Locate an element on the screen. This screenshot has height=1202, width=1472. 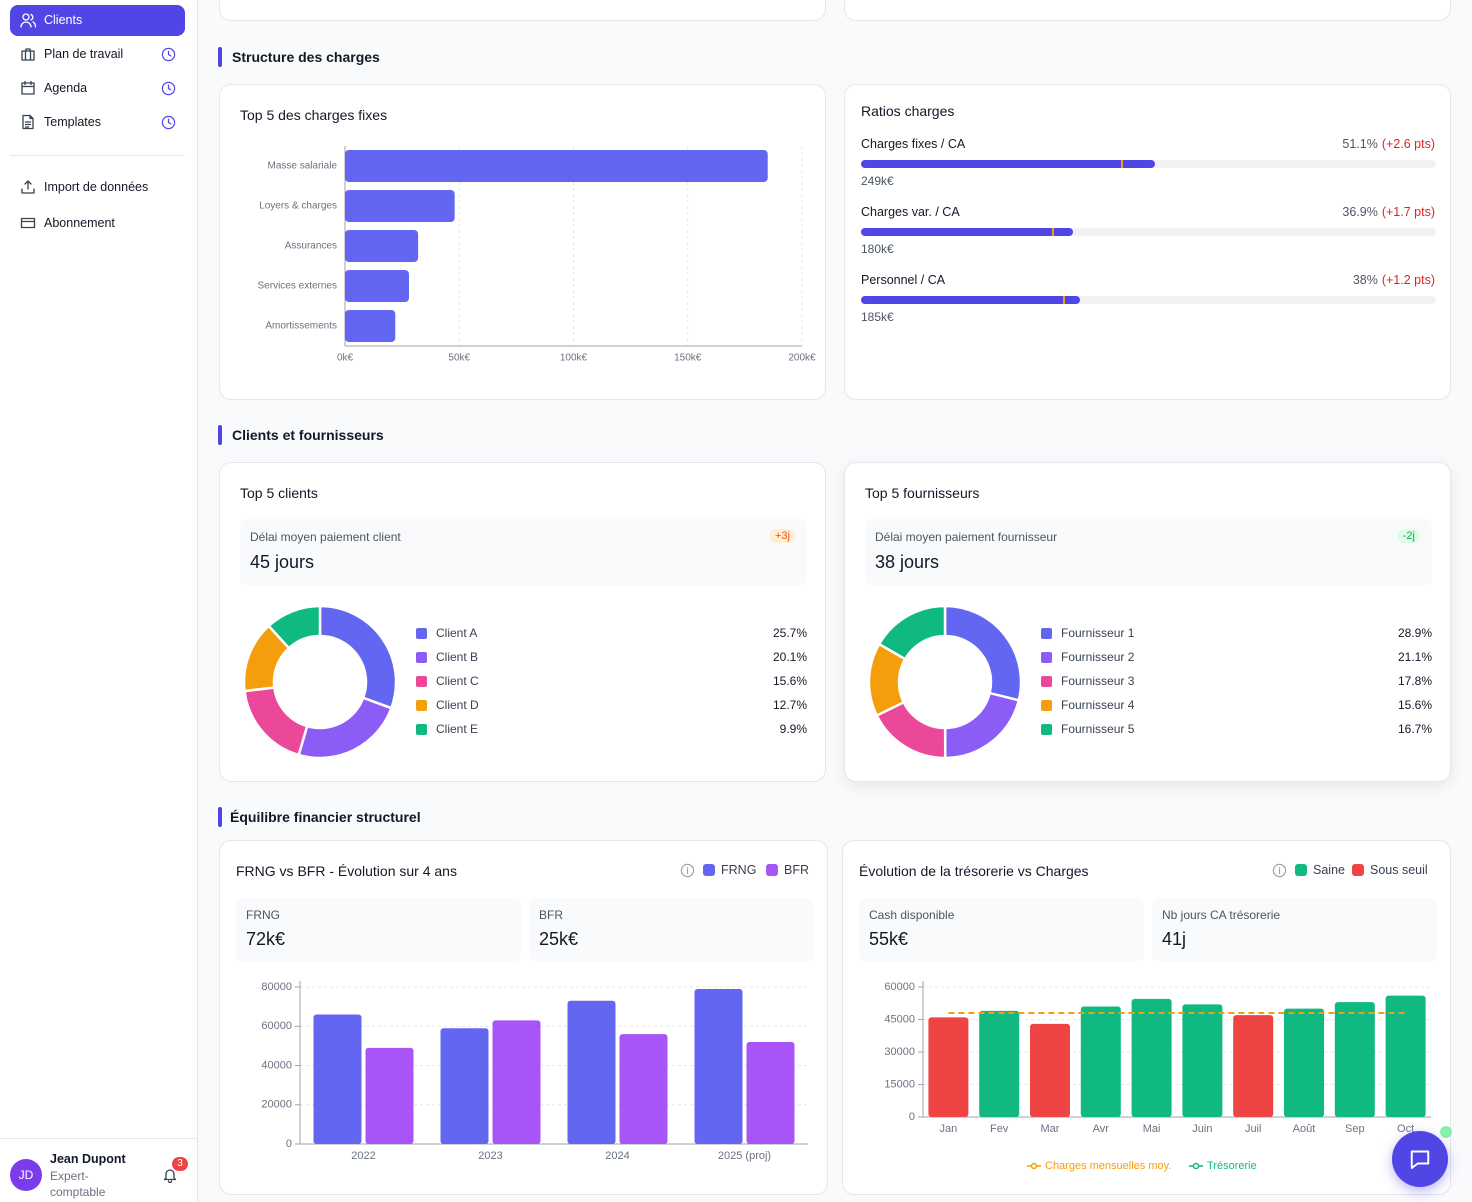
ratio-value: 36.9% is located at coordinates (1360, 212).